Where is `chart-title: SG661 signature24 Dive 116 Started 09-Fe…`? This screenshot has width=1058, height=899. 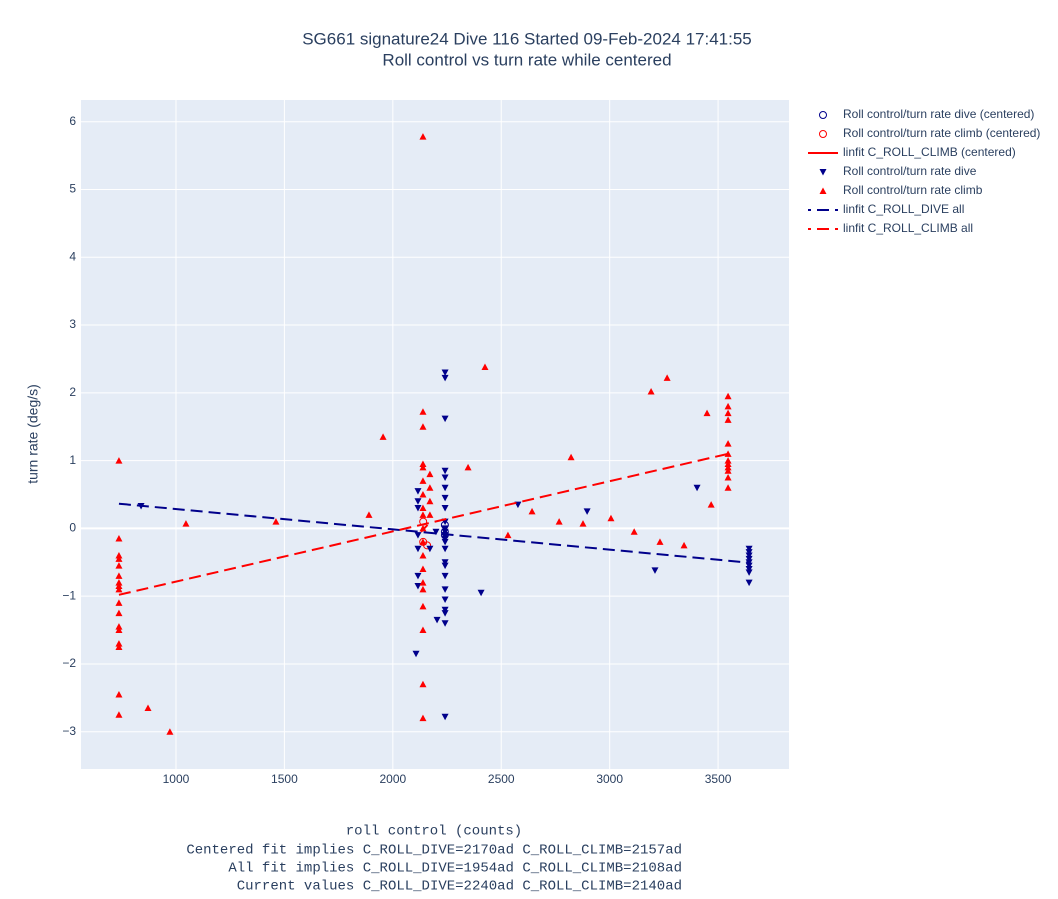 chart-title: SG661 signature24 Dive 116 Started 09-Fe… is located at coordinates (527, 38).